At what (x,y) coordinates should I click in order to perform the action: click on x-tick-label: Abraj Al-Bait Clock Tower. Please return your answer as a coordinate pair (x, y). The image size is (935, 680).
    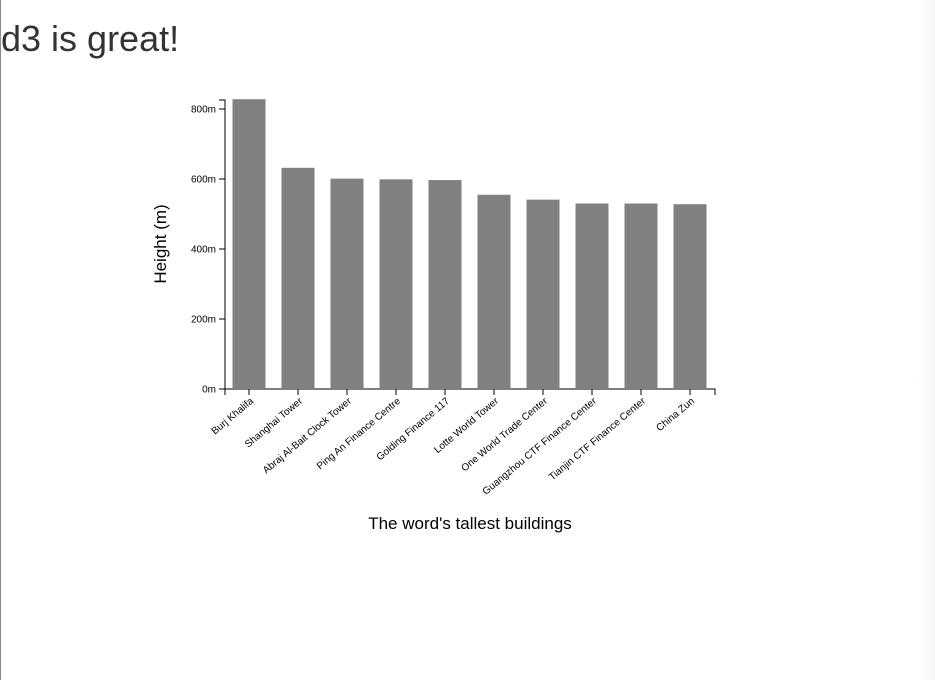
    Looking at the image, I should click on (307, 435).